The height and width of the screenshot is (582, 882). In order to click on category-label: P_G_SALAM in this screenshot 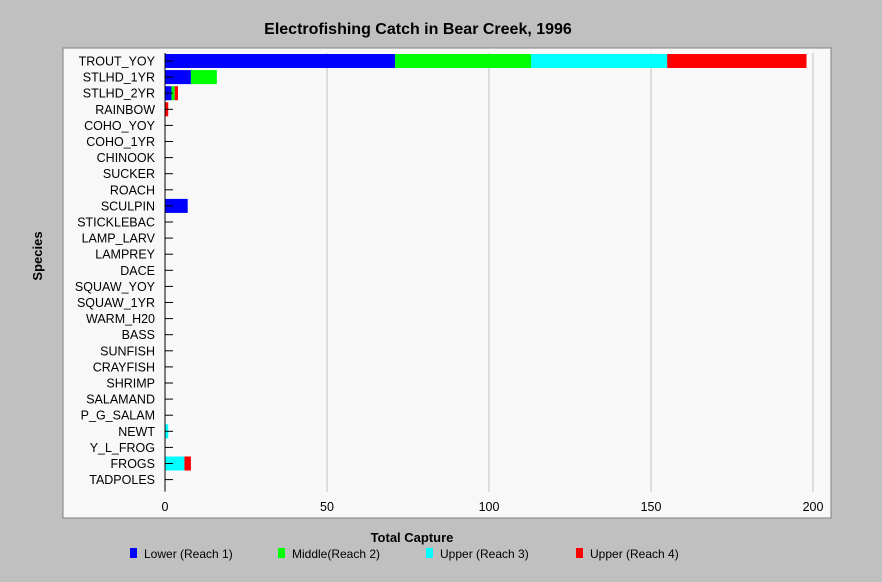, I will do `click(118, 416)`.